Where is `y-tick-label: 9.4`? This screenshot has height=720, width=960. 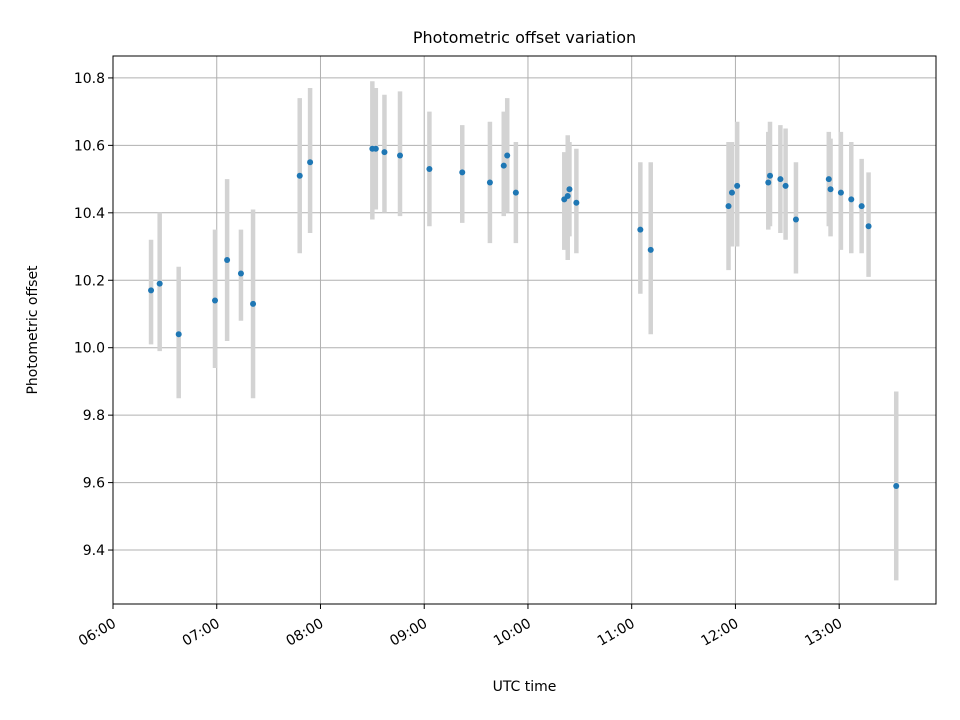 y-tick-label: 9.4 is located at coordinates (94, 551).